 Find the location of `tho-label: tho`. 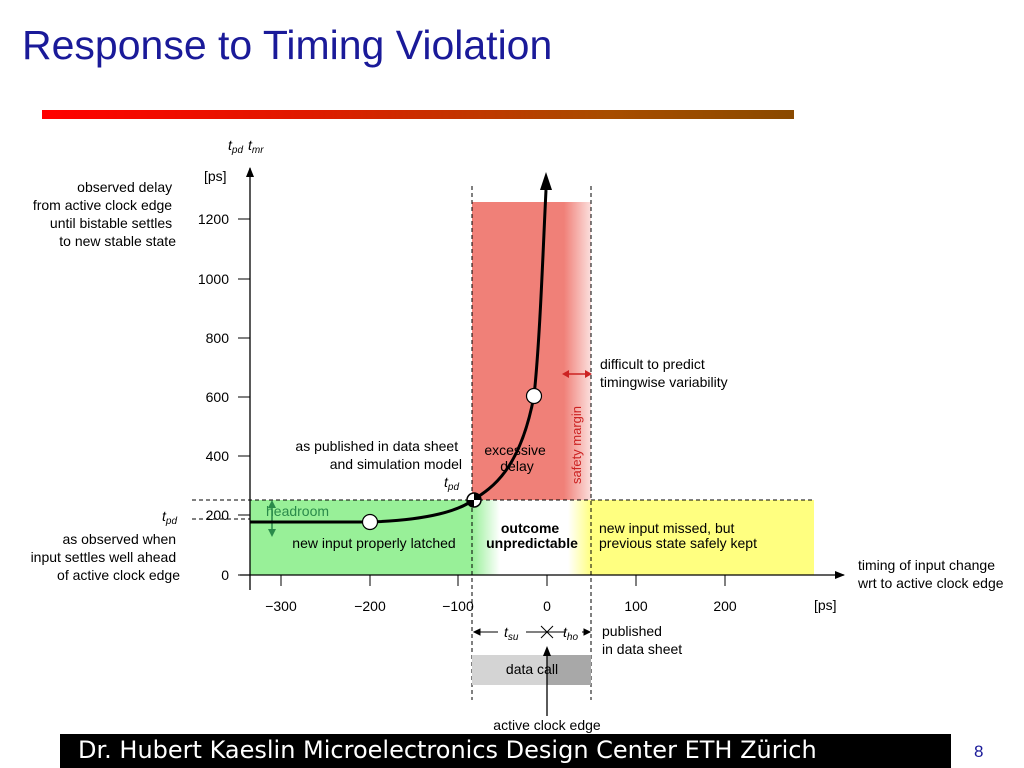

tho-label: tho is located at coordinates (570, 633).